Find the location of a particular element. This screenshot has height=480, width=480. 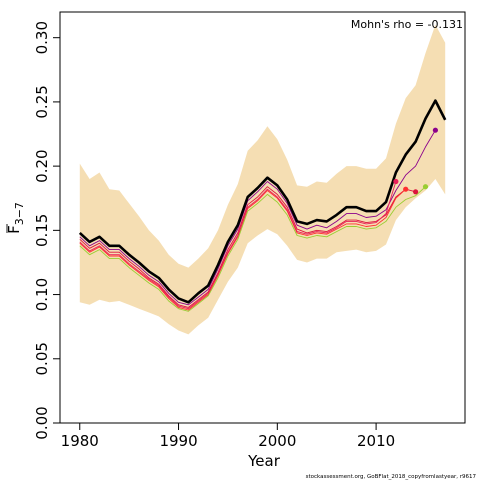

y-tick-label-group: 0.30 is located at coordinates (42, 37).